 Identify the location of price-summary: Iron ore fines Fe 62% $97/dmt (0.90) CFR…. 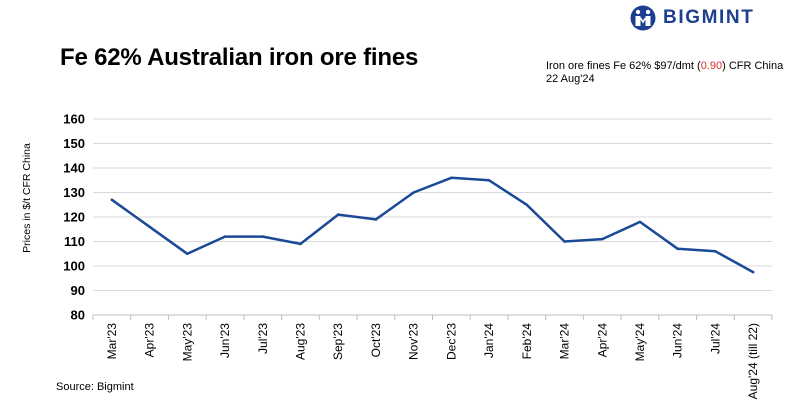
(666, 73).